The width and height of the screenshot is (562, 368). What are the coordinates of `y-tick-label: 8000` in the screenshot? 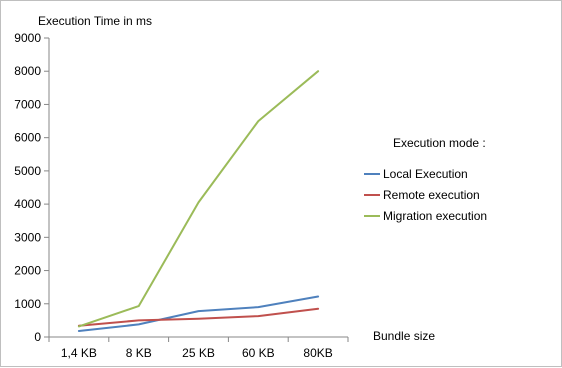 It's located at (27, 71).